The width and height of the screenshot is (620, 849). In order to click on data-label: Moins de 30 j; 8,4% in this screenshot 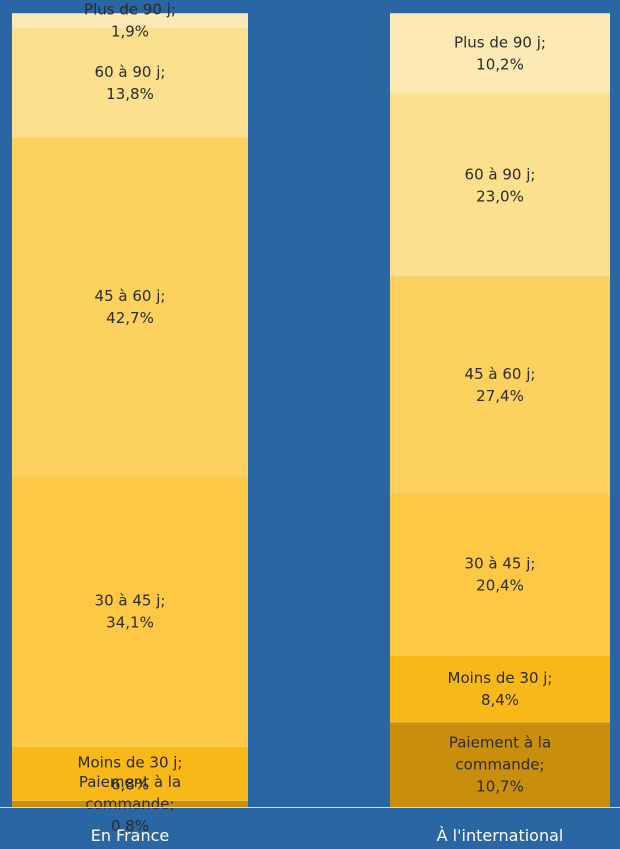, I will do `click(500, 689)`.